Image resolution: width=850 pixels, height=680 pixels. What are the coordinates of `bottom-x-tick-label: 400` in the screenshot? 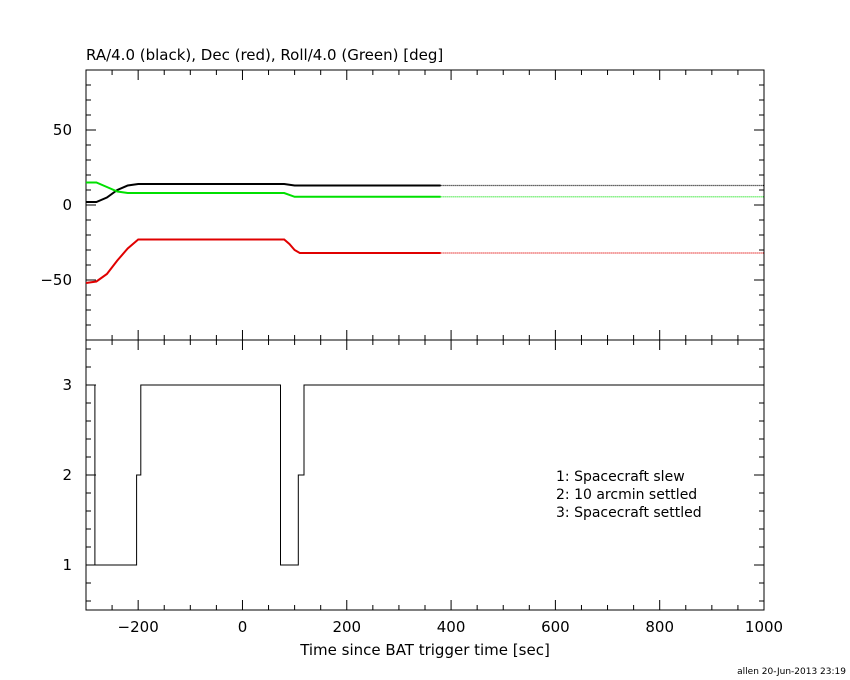 It's located at (451, 627).